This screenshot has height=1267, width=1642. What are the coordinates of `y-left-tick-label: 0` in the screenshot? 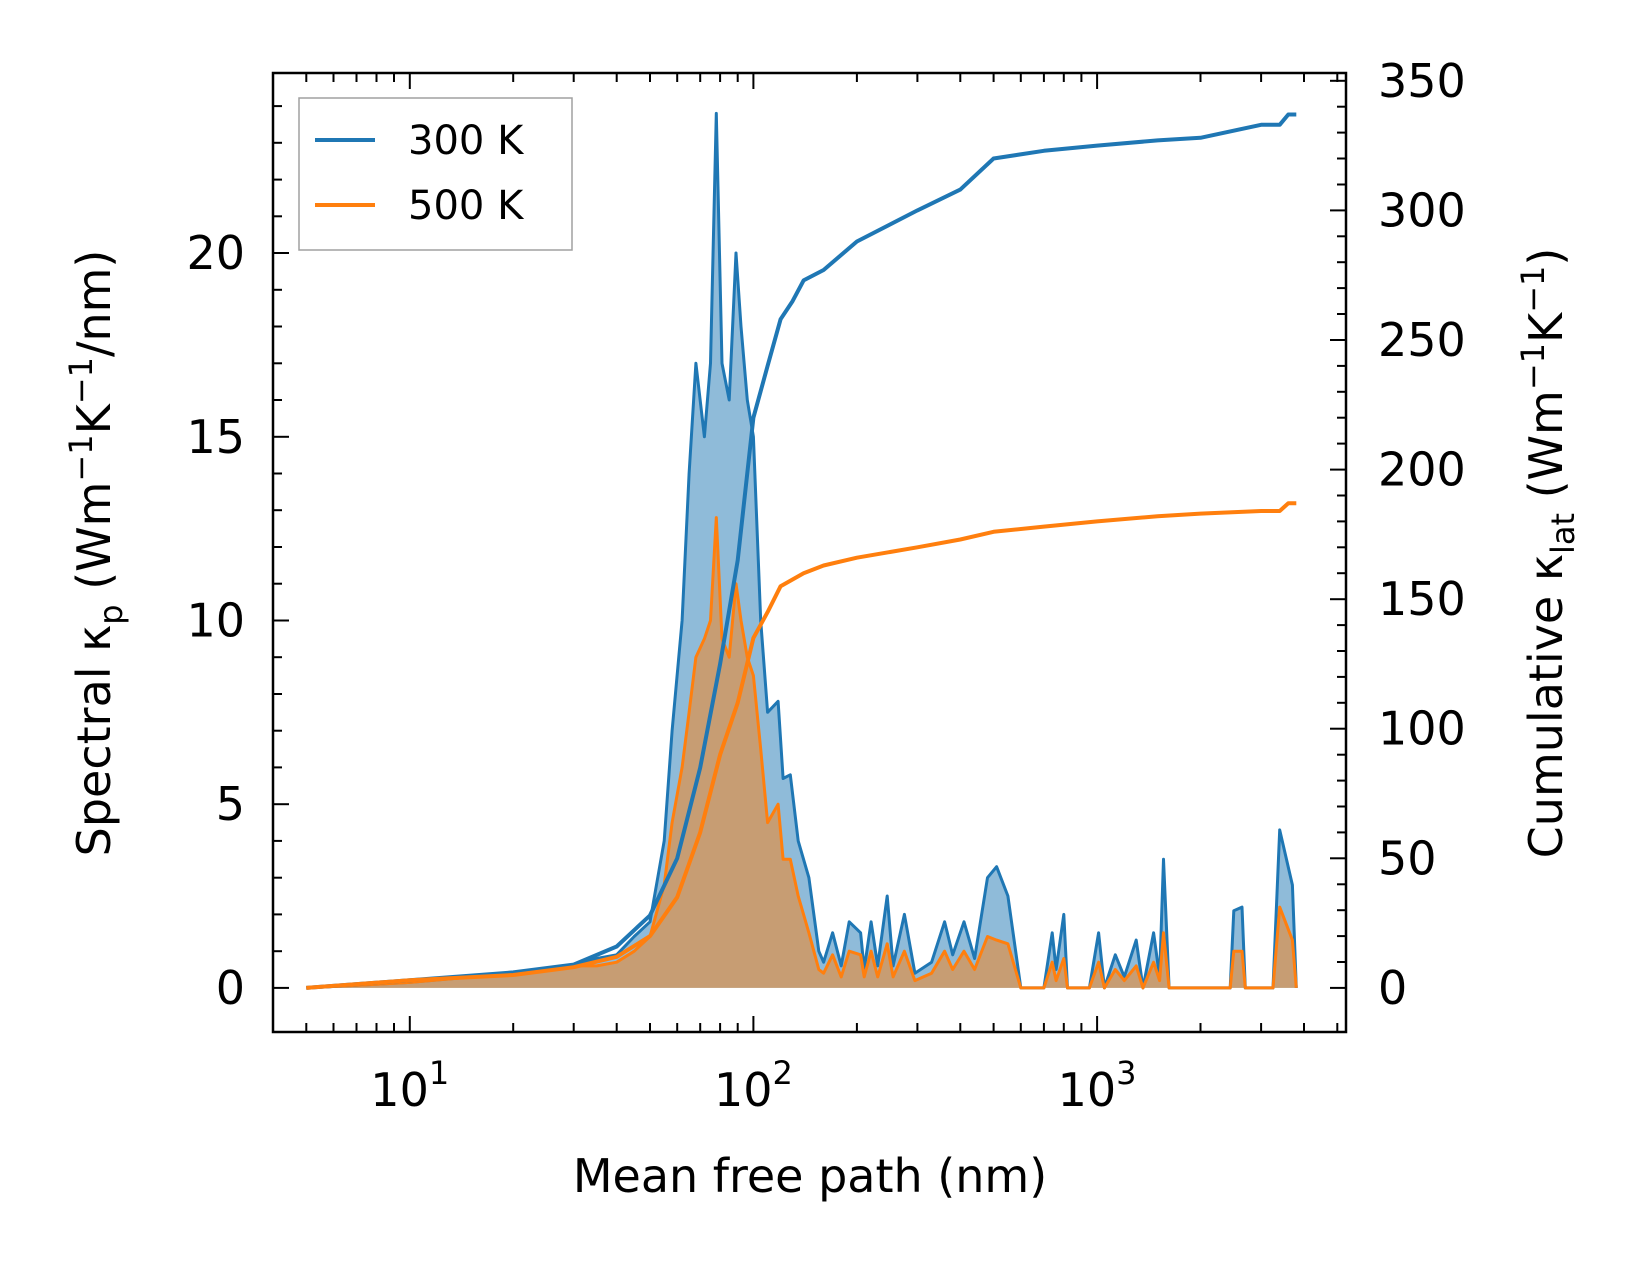 It's located at (230, 988).